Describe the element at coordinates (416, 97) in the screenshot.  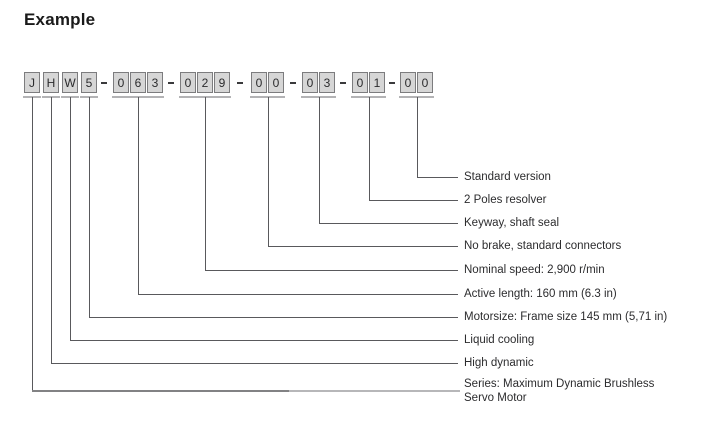
I see `group-underline-version` at that location.